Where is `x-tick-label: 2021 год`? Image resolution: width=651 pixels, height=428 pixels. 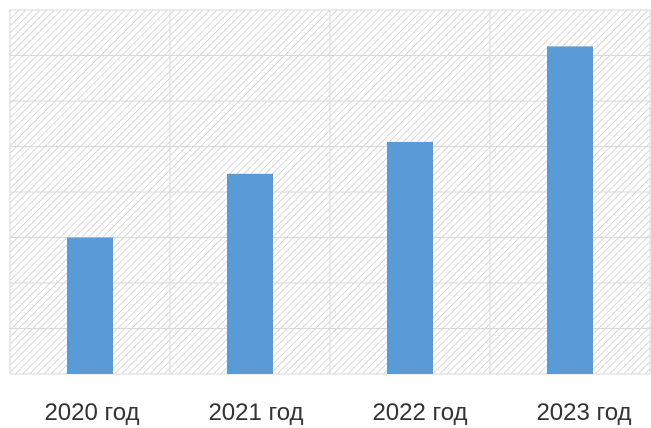 x-tick-label: 2021 год is located at coordinates (255, 412).